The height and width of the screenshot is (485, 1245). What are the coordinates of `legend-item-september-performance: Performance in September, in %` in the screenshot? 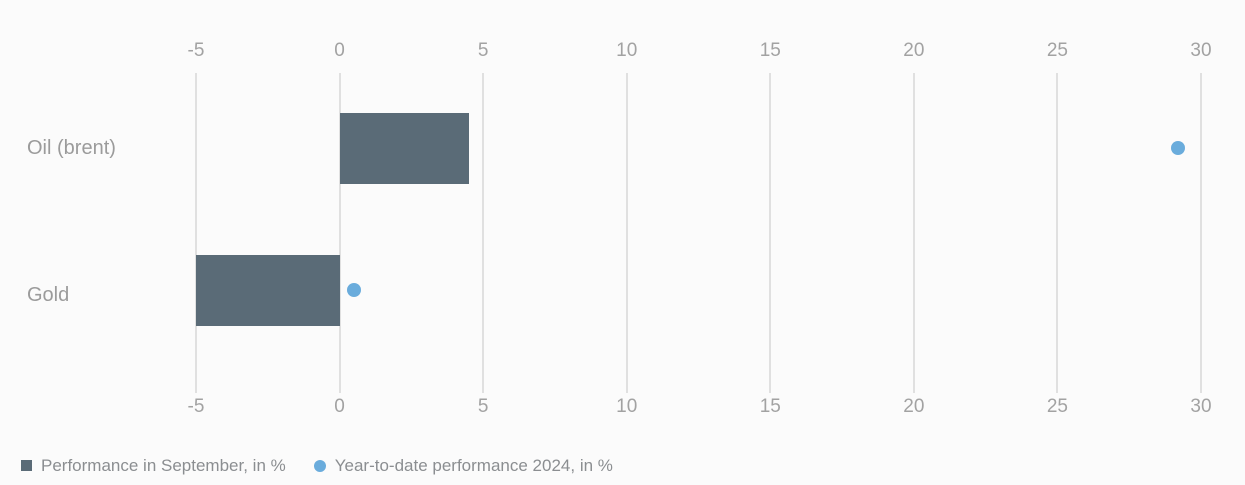 It's located at (153, 465).